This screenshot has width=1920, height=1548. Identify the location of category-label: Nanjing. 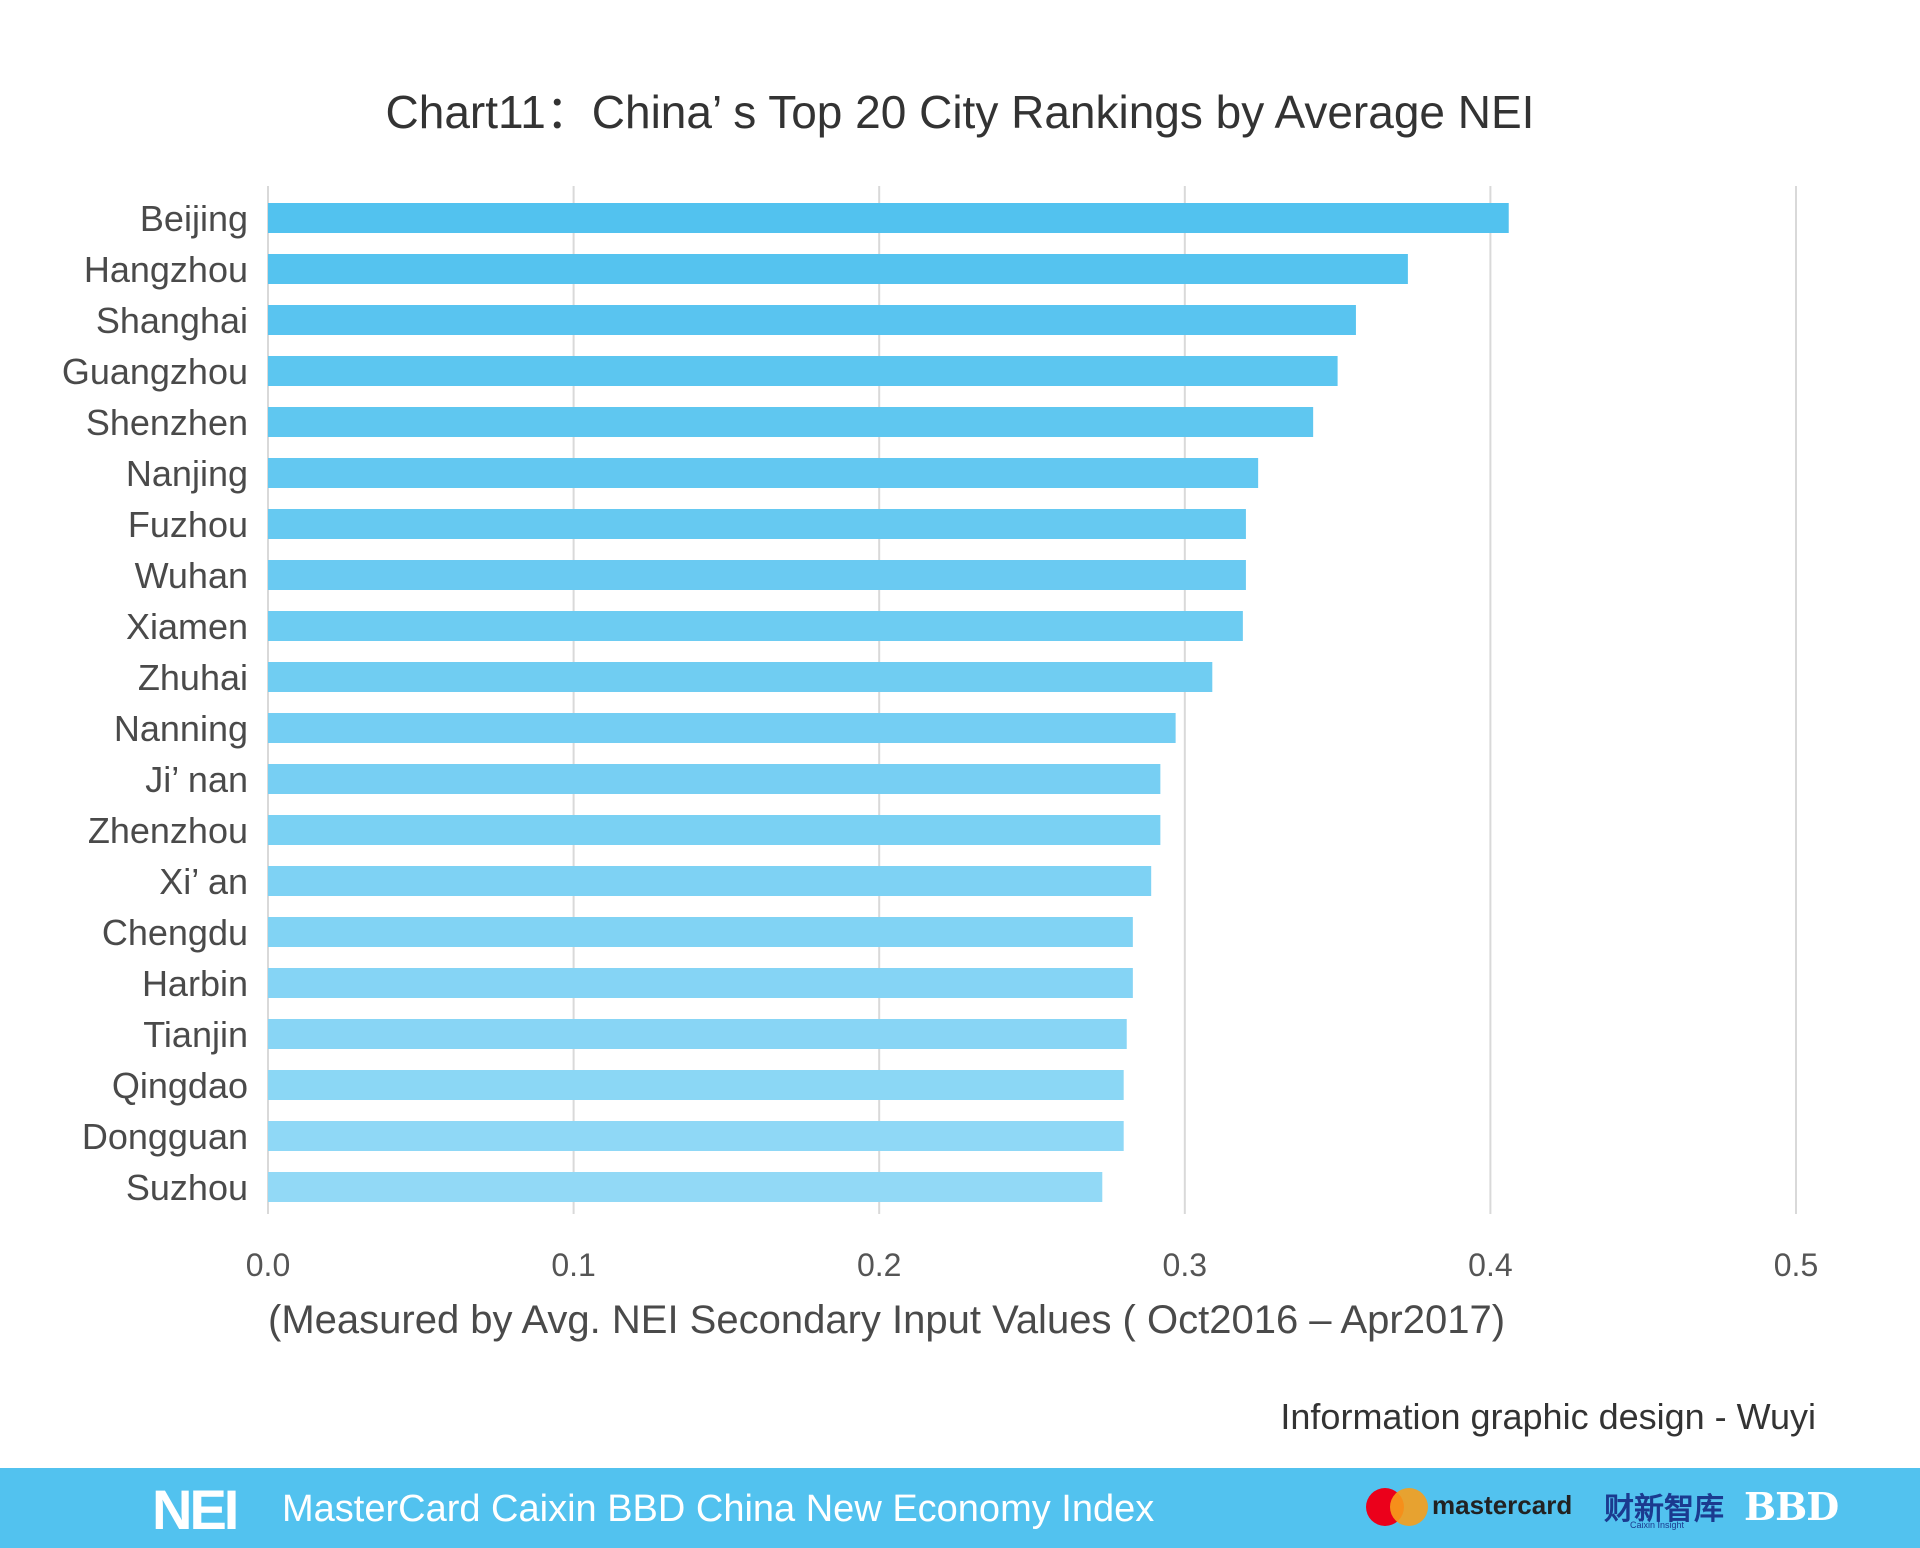
(187, 473).